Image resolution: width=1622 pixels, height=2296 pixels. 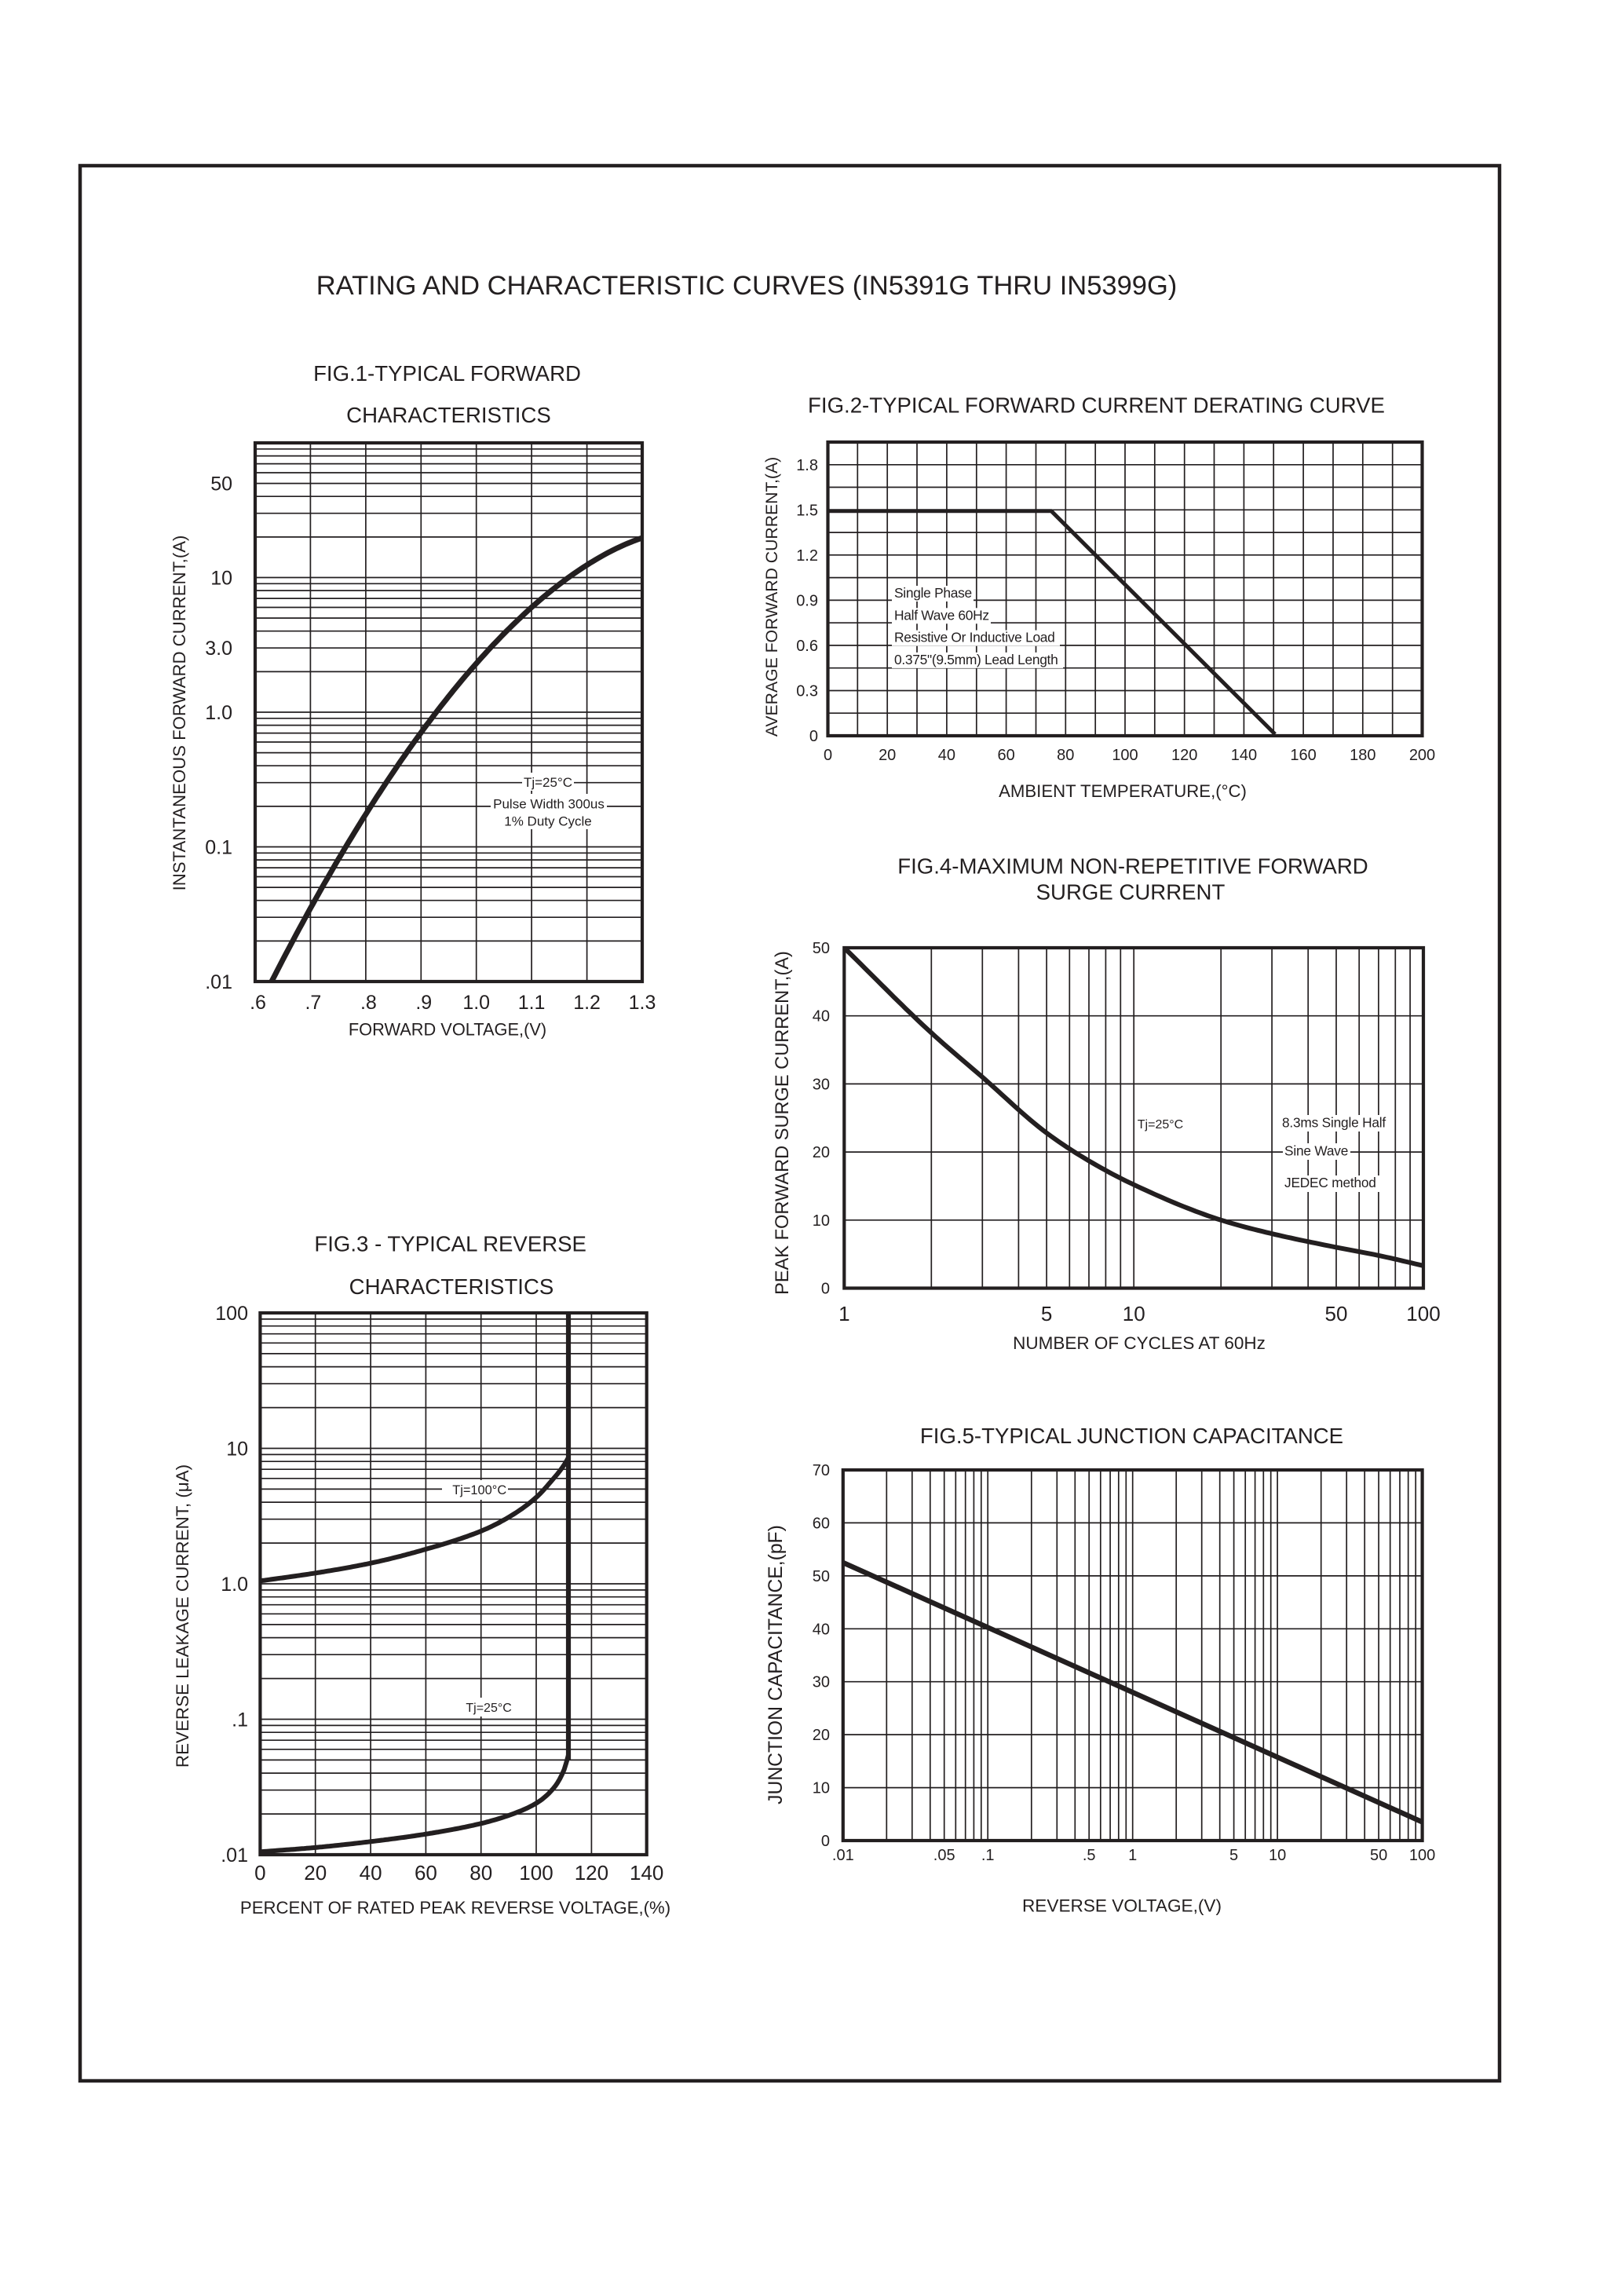 I want to click on svg-text:FIG.5-TYPICAL JUNCTION CAPACIT: FIG.5-TYPICAL JUNCTION CAPACITANCE, so click(x=1131, y=1436).